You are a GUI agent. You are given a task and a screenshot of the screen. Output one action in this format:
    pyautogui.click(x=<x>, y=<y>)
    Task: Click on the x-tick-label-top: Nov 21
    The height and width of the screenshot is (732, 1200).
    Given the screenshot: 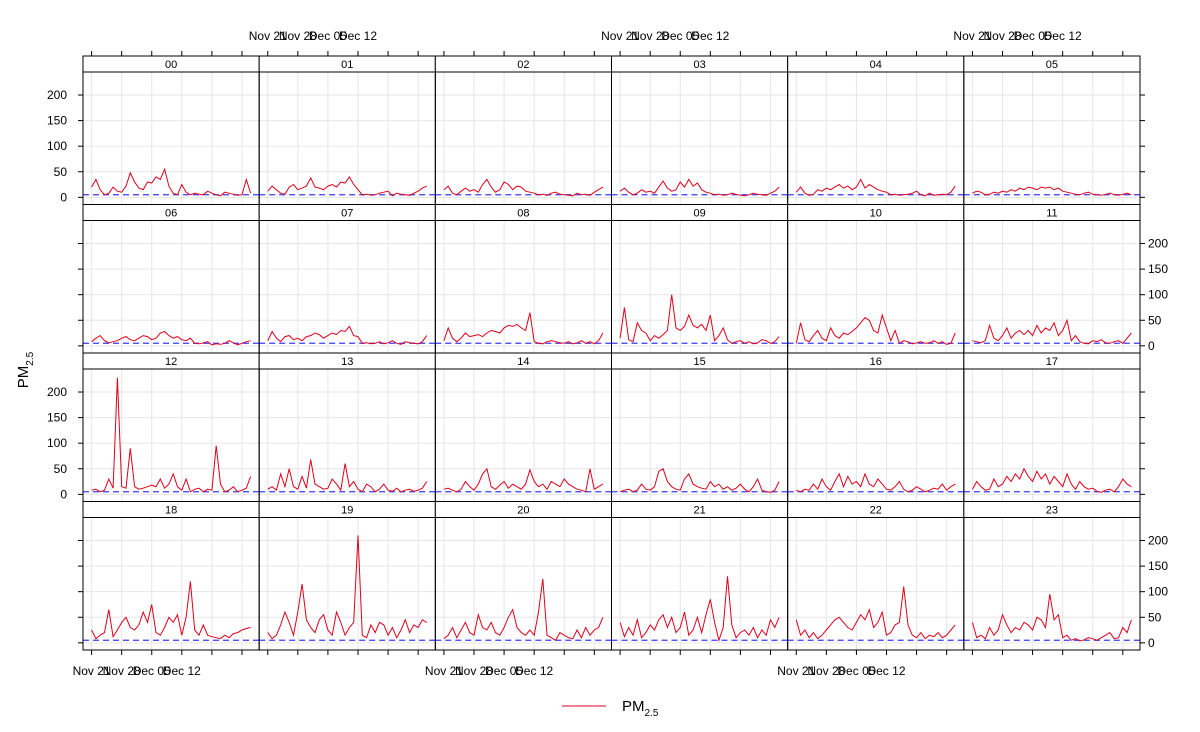 What is the action you would take?
    pyautogui.click(x=972, y=36)
    